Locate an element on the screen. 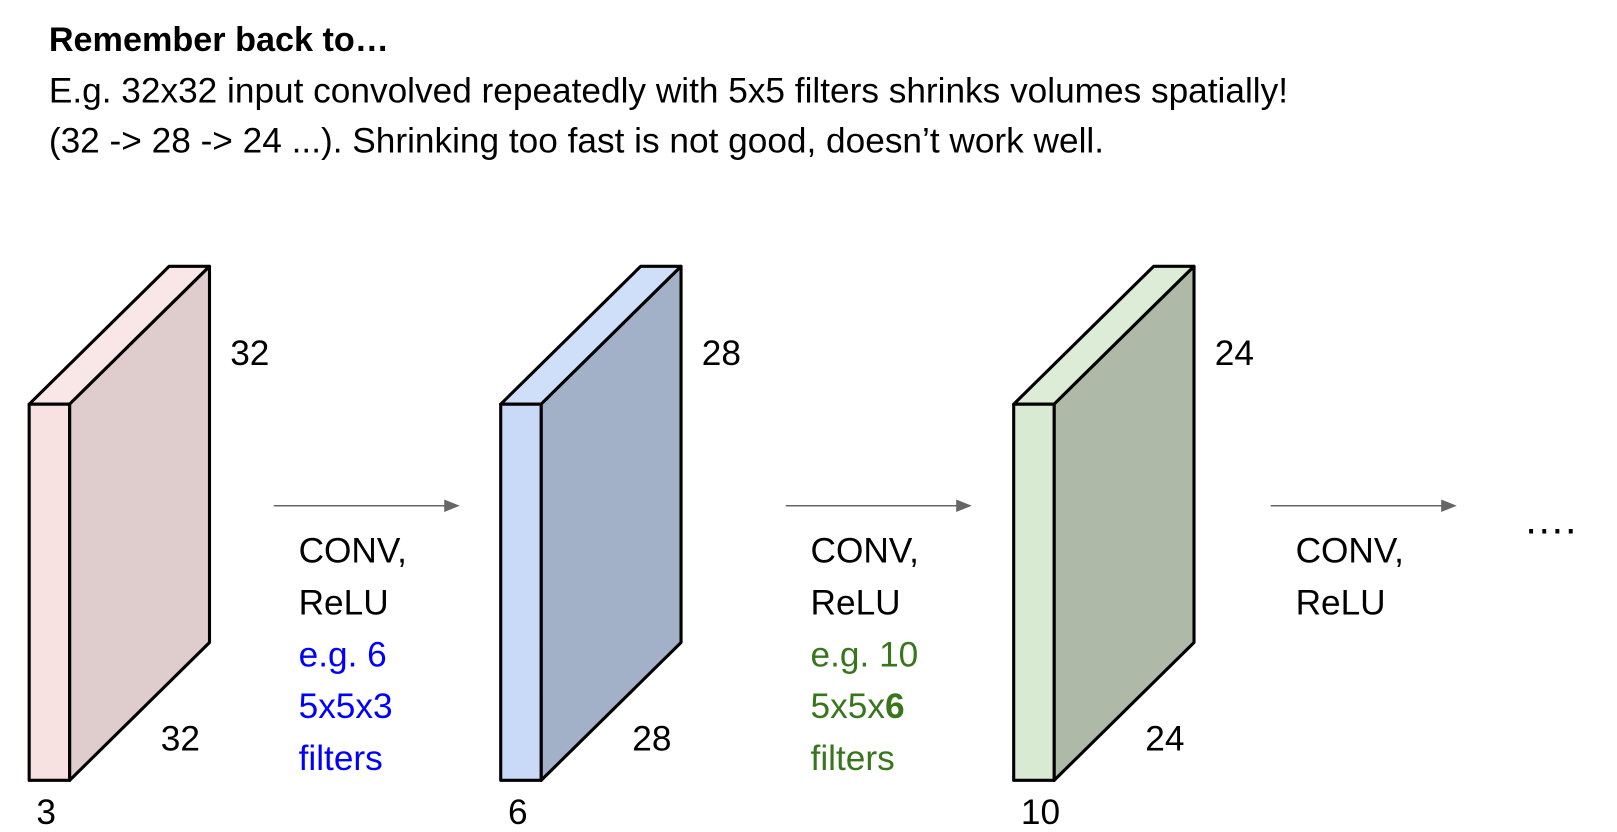 The width and height of the screenshot is (1617, 832). height-label: 24 is located at coordinates (1234, 353).